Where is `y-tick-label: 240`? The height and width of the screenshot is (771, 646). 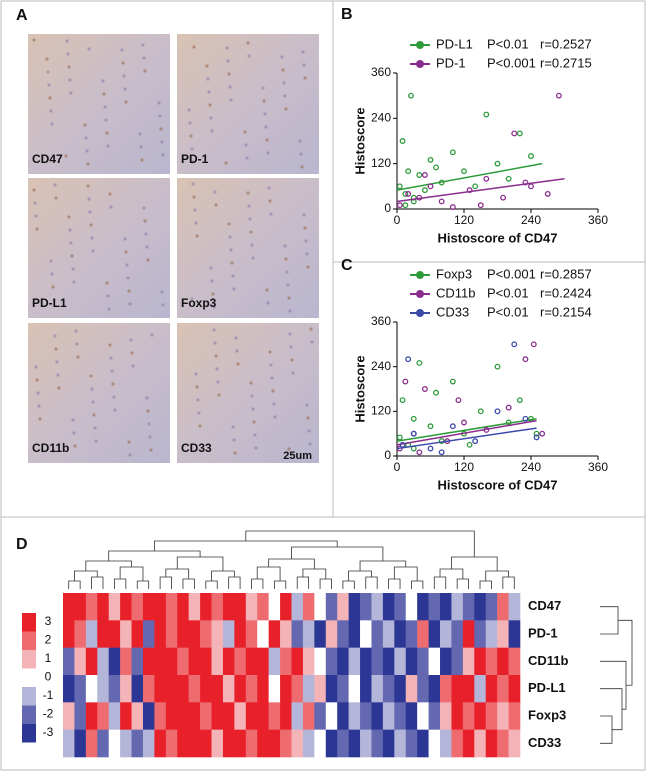
y-tick-label: 240 is located at coordinates (381, 118).